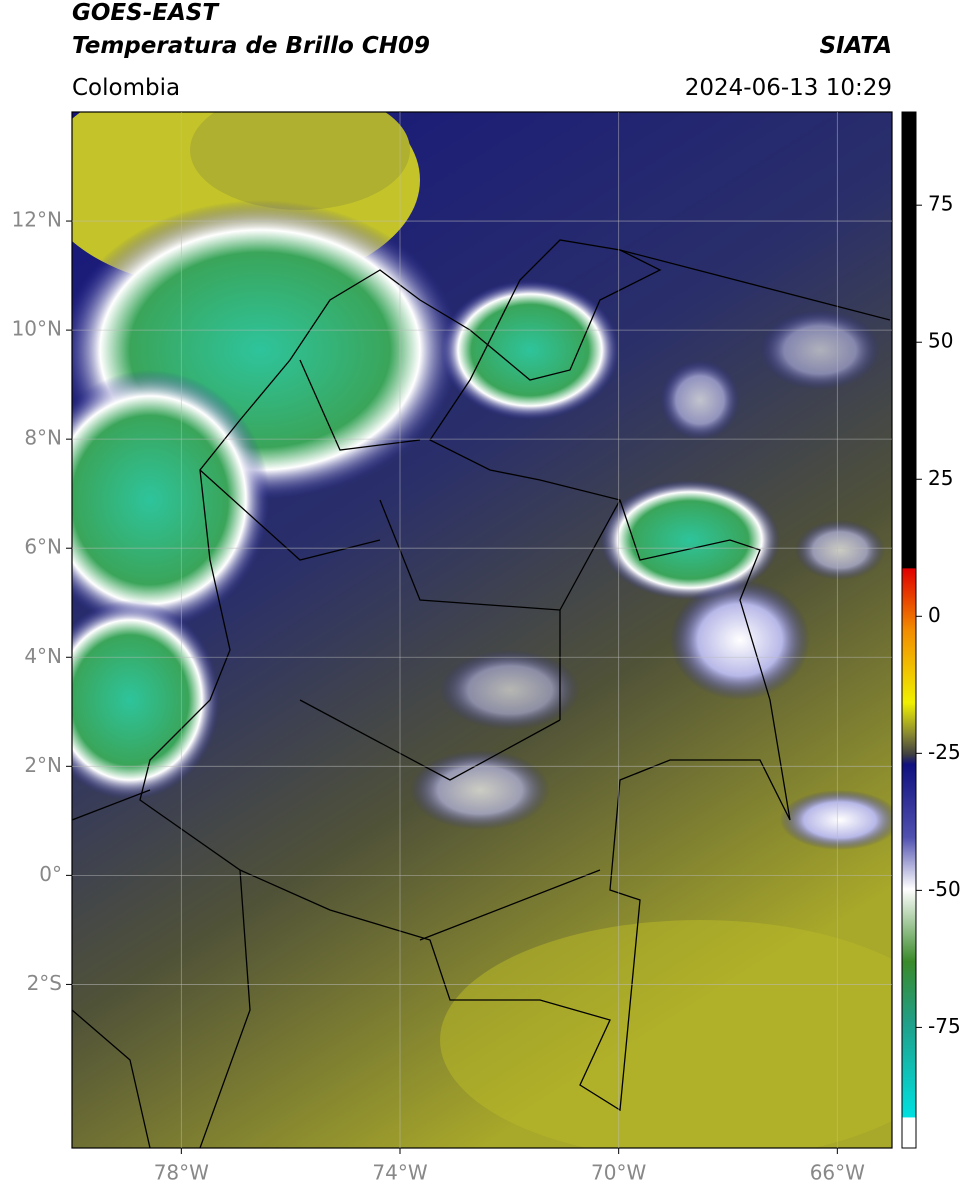 This screenshot has height=1190, width=966. What do you see at coordinates (618, 1173) in the screenshot?
I see `x-tick-label: 70°W` at bounding box center [618, 1173].